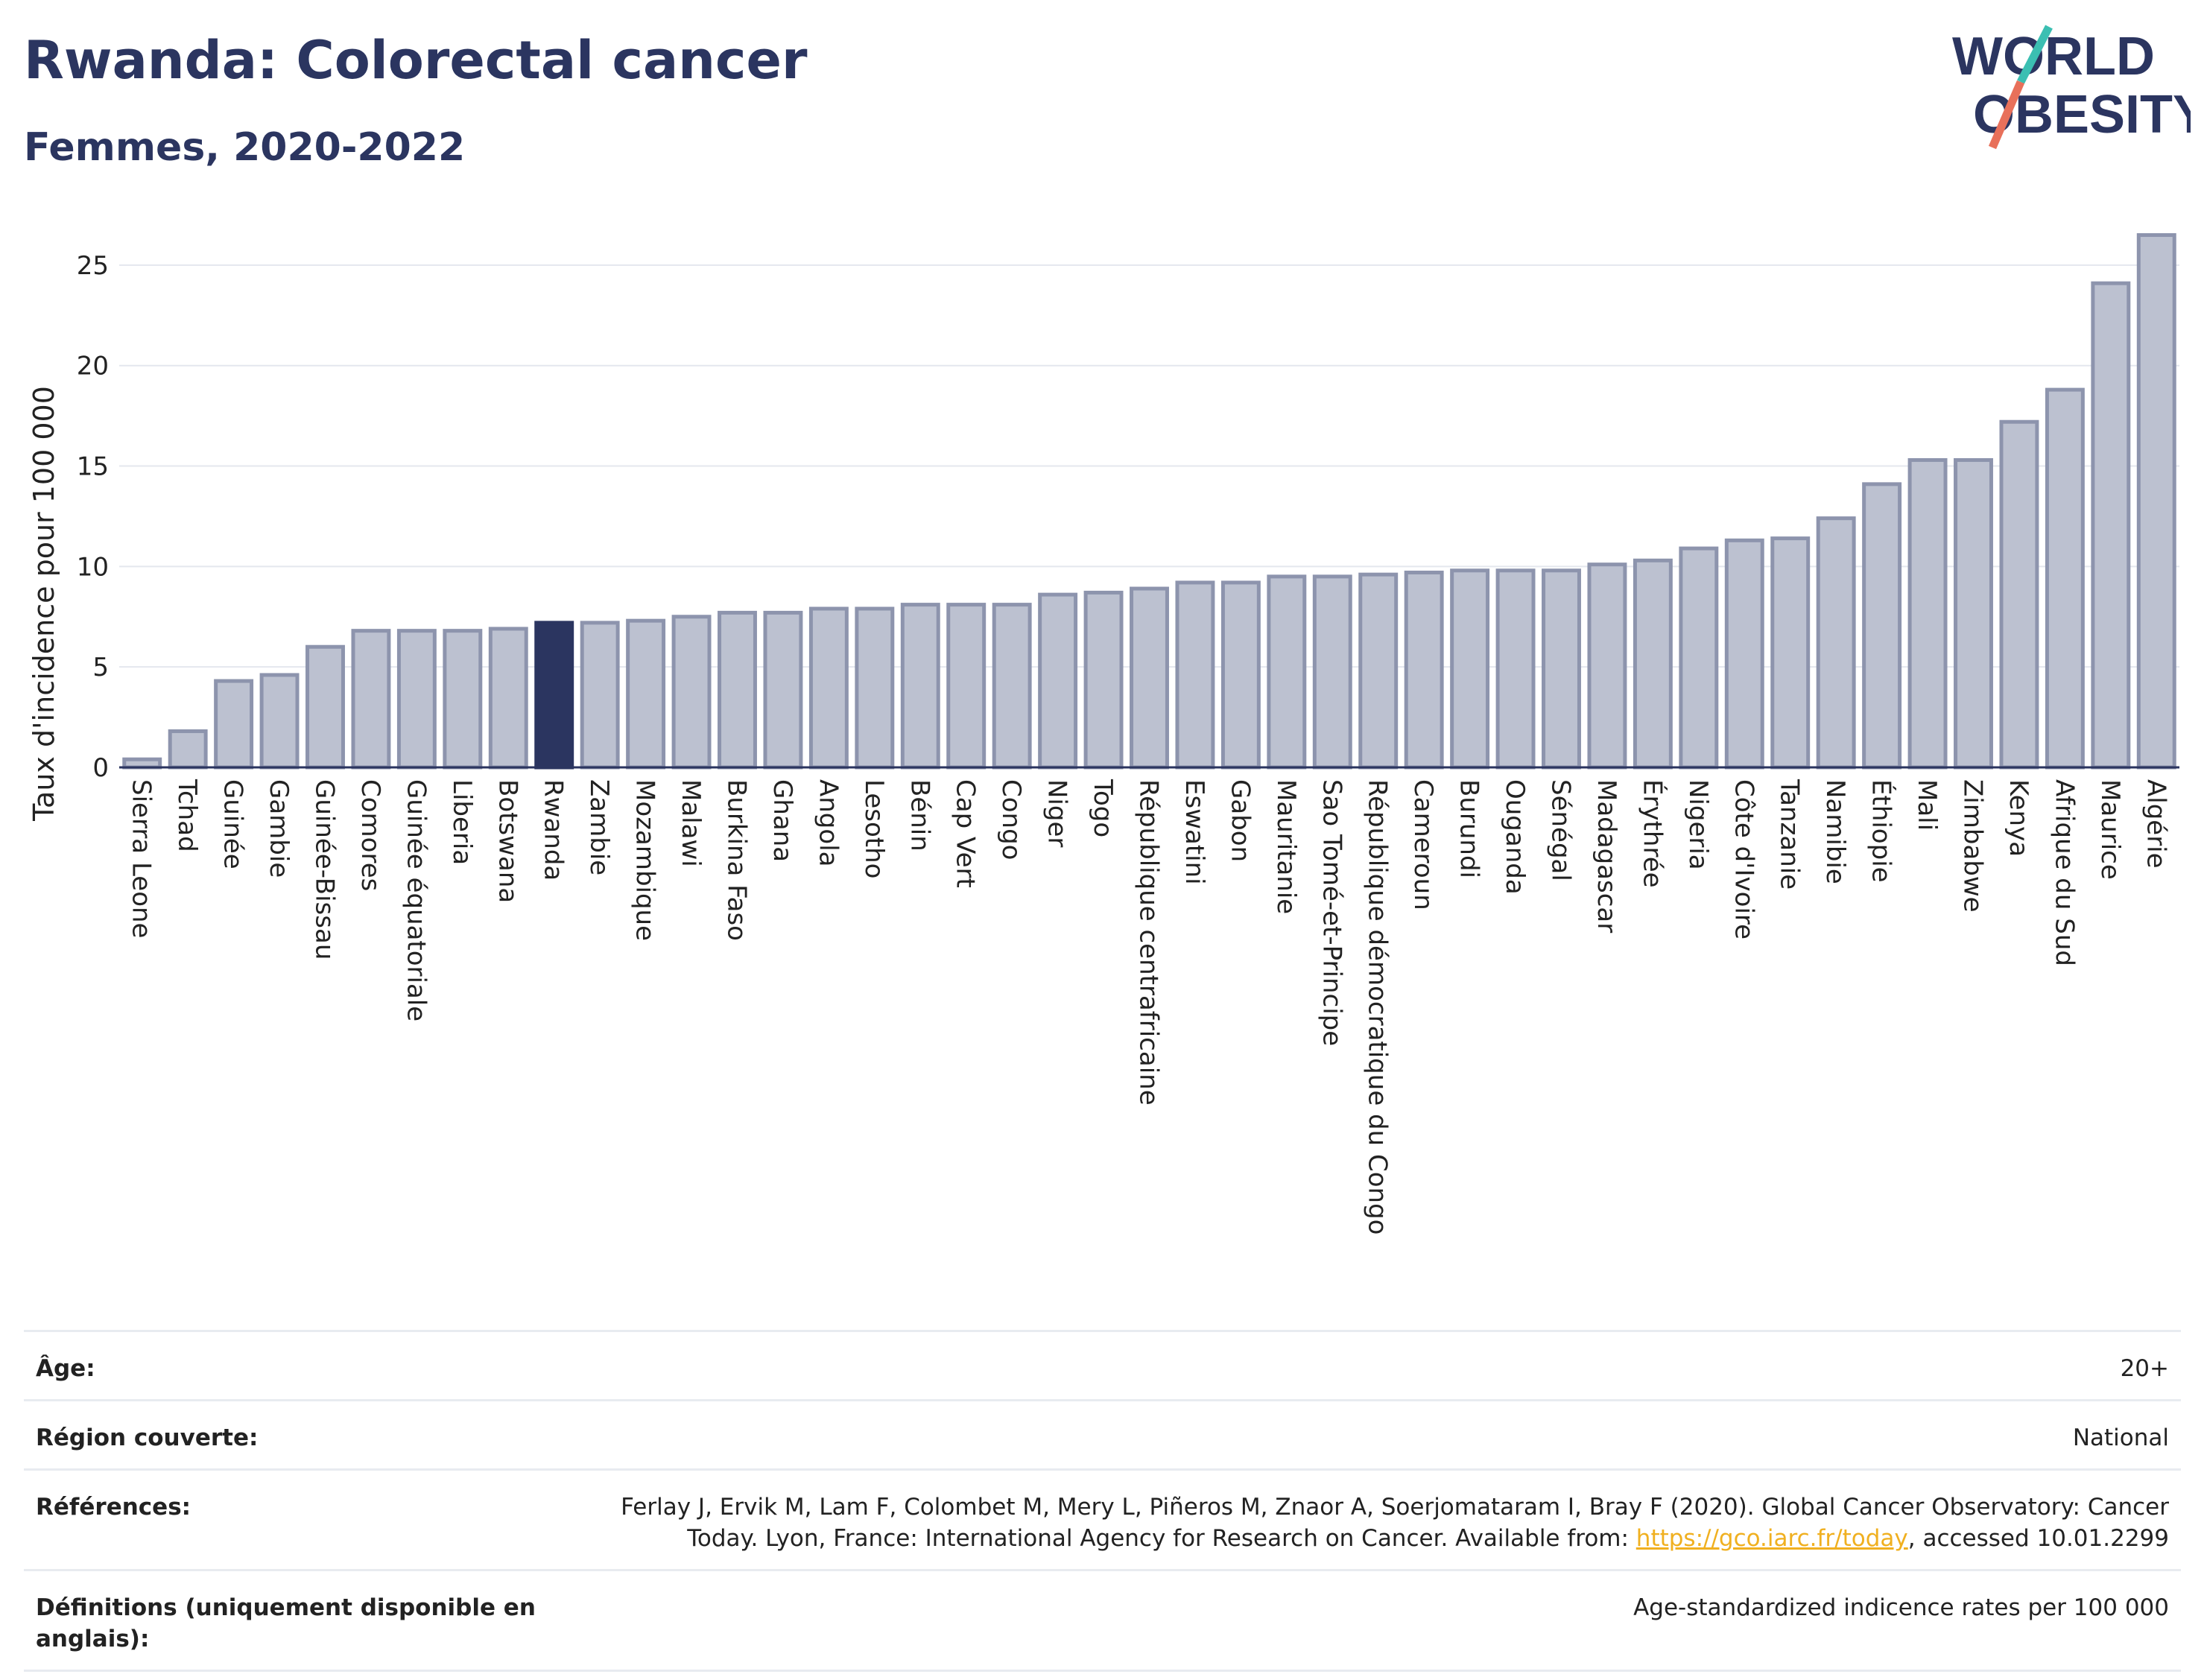 The height and width of the screenshot is (1680, 2204). Describe the element at coordinates (1973, 613) in the screenshot. I see `bar-zimbabwe` at that location.